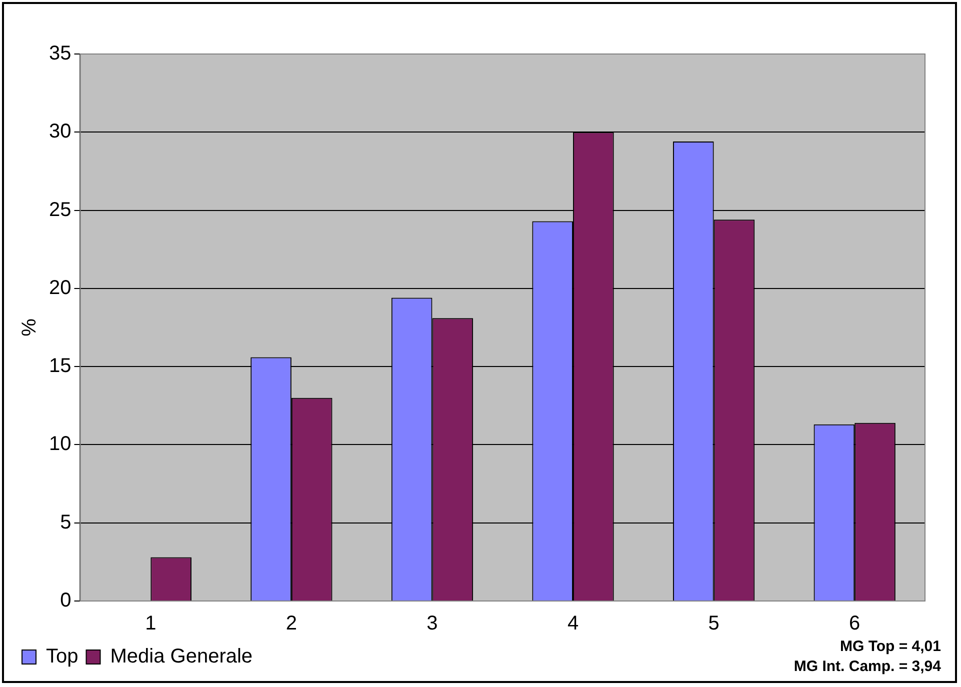 The image size is (961, 687). I want to click on legend-label: Media Generale, so click(181, 657).